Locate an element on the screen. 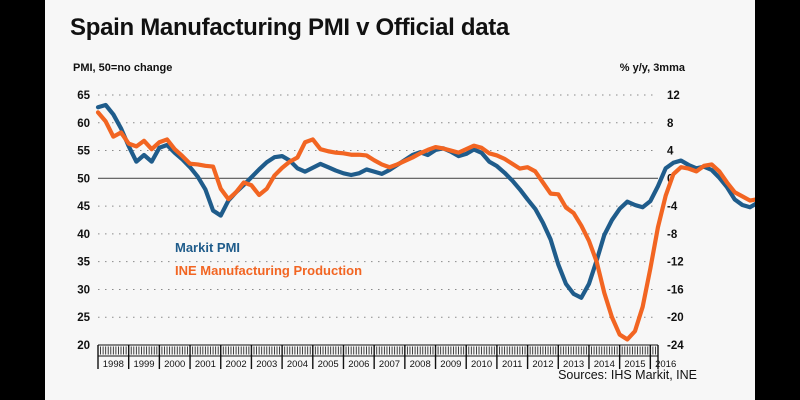  svg-text: 2012 is located at coordinates (542, 364).